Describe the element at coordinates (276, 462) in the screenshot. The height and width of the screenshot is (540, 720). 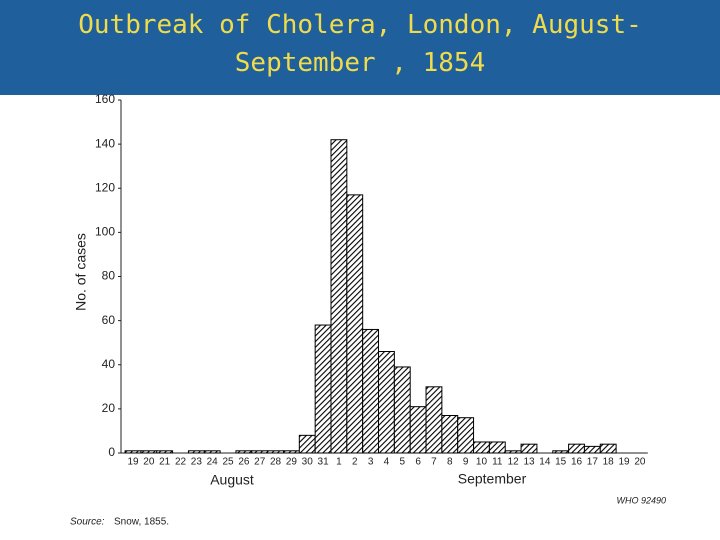
I see `x-tick-label: 28` at that location.